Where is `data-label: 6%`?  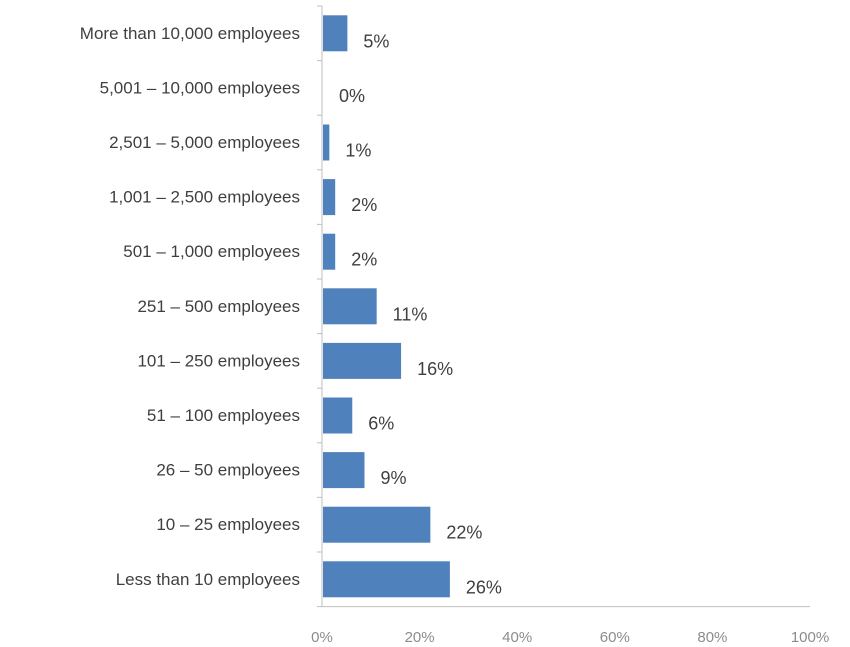 data-label: 6% is located at coordinates (381, 424).